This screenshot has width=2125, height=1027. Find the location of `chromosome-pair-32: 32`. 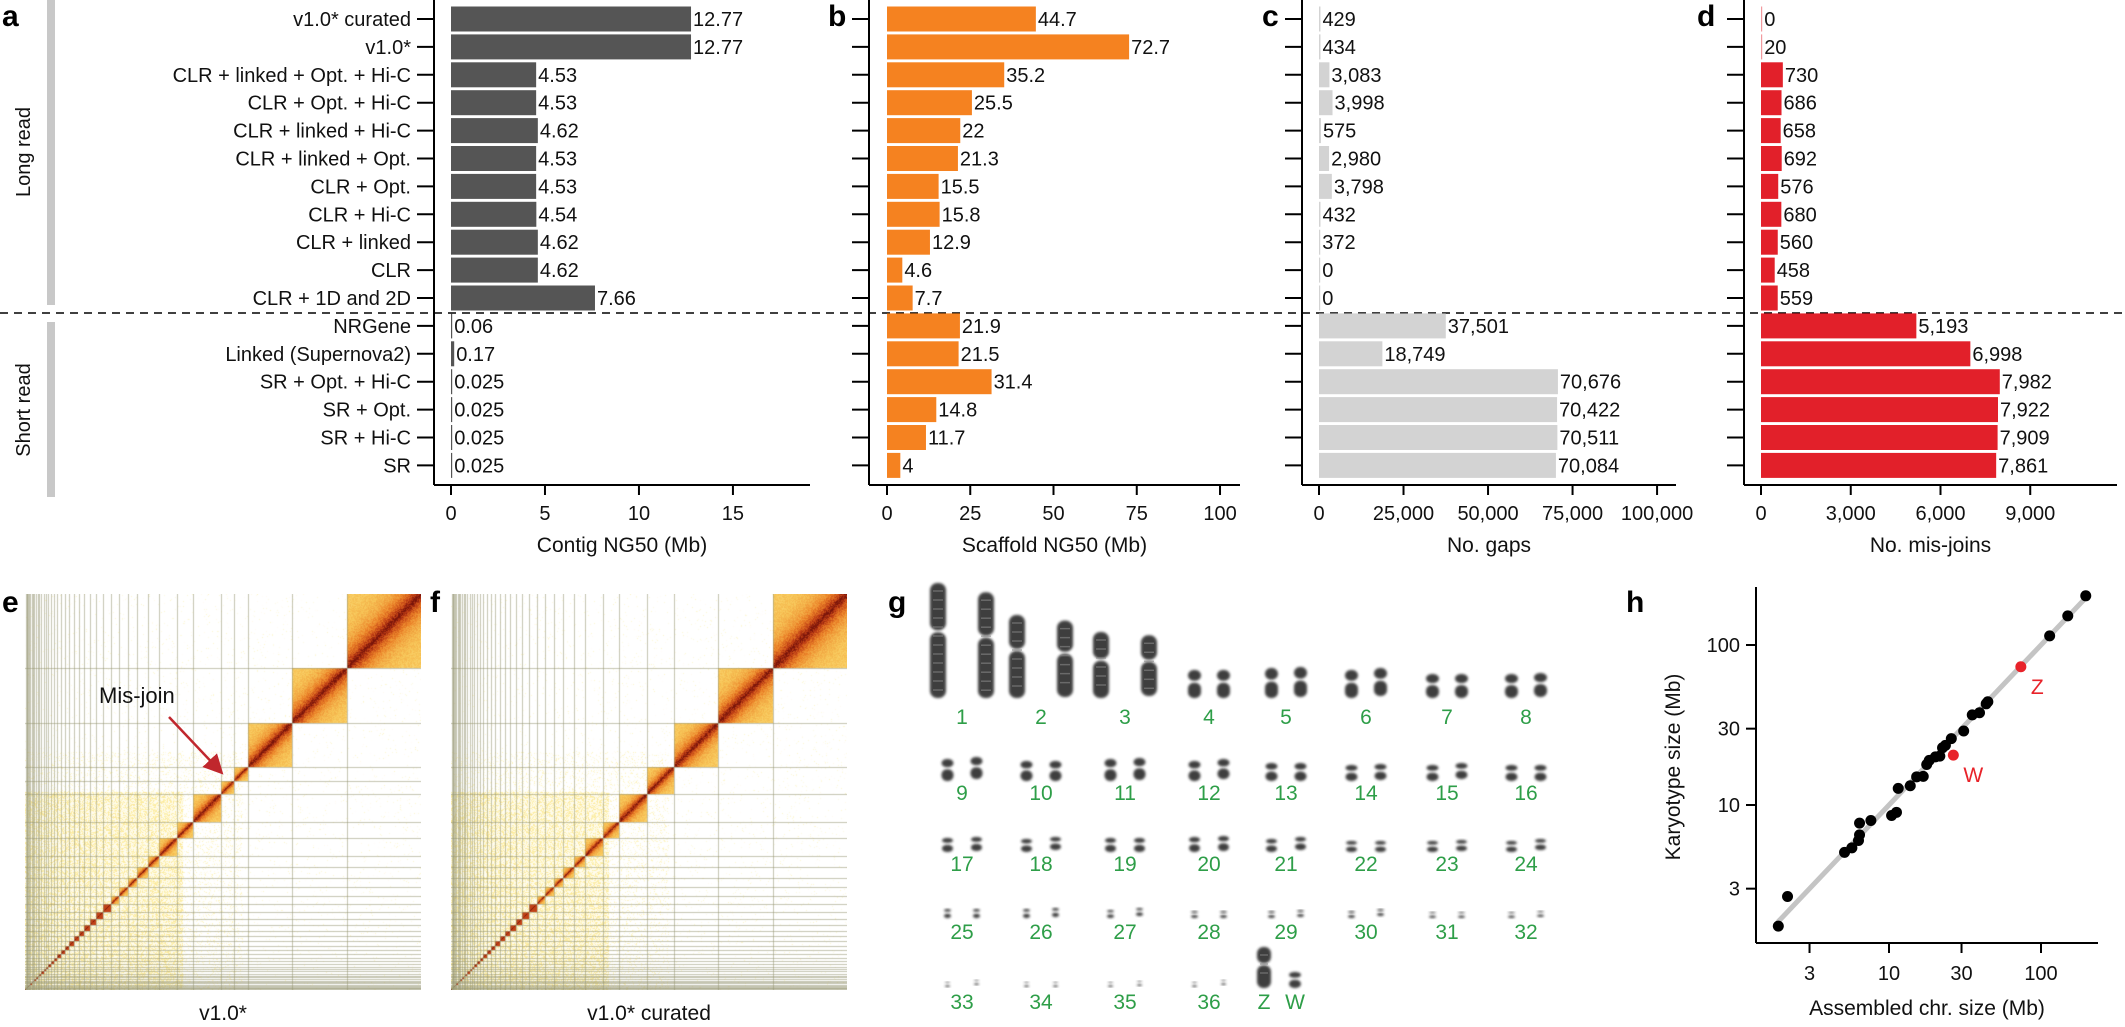

chromosome-pair-32: 32 is located at coordinates (1526, 927).